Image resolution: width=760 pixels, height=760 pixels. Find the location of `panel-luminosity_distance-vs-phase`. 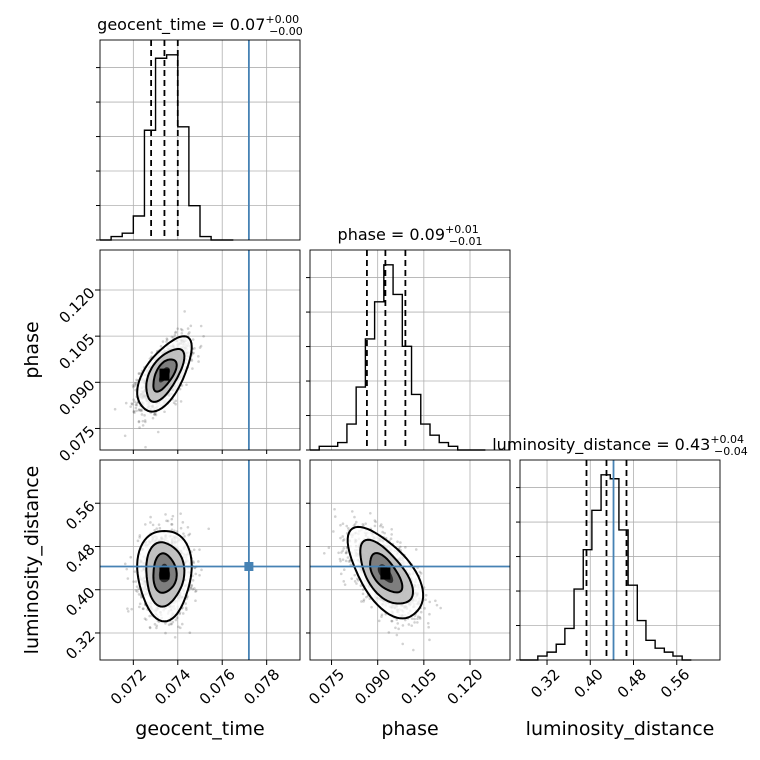

panel-luminosity_distance-vs-phase is located at coordinates (410, 560).